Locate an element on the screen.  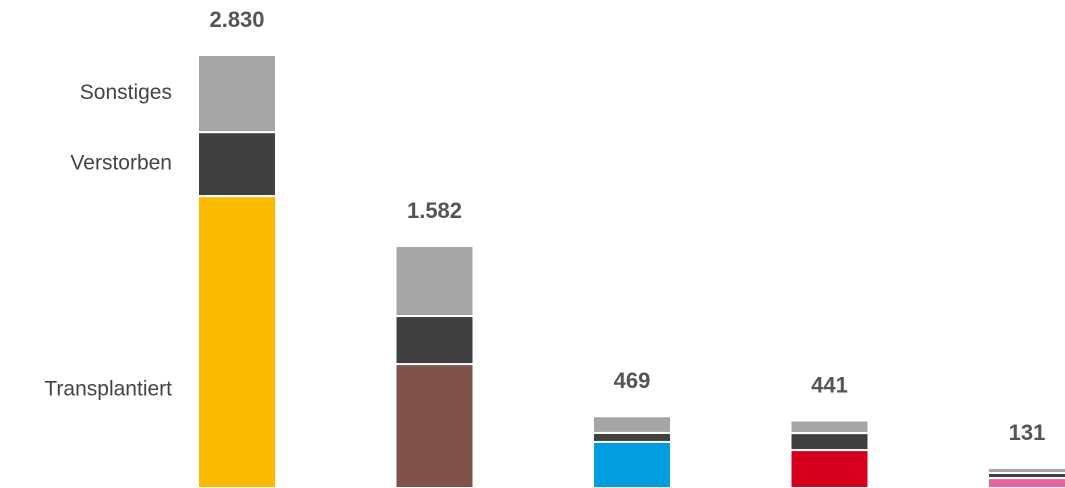
total-label: 469 is located at coordinates (632, 380).